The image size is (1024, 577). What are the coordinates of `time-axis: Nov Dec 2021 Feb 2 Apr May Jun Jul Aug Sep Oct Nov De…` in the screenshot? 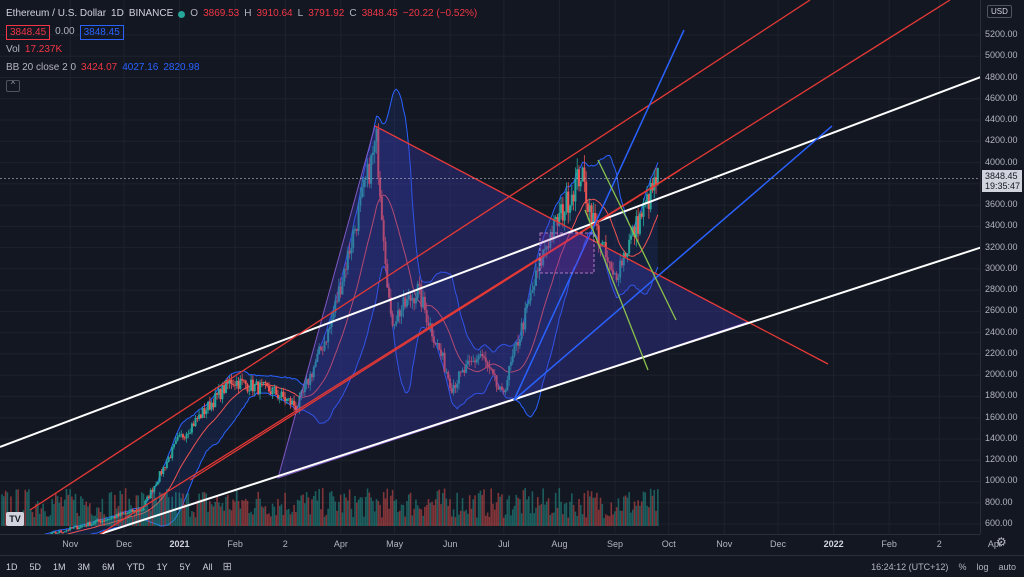 It's located at (501, 544).